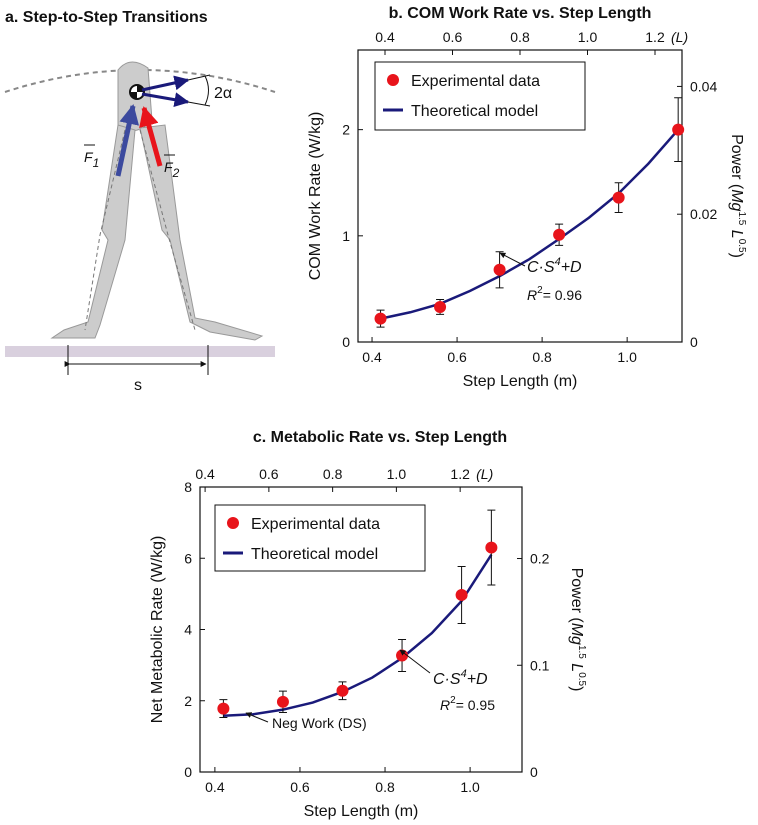 This screenshot has width=758, height=825. Describe the element at coordinates (703, 86) in the screenshot. I see `y2-tick-label: 0.04` at that location.